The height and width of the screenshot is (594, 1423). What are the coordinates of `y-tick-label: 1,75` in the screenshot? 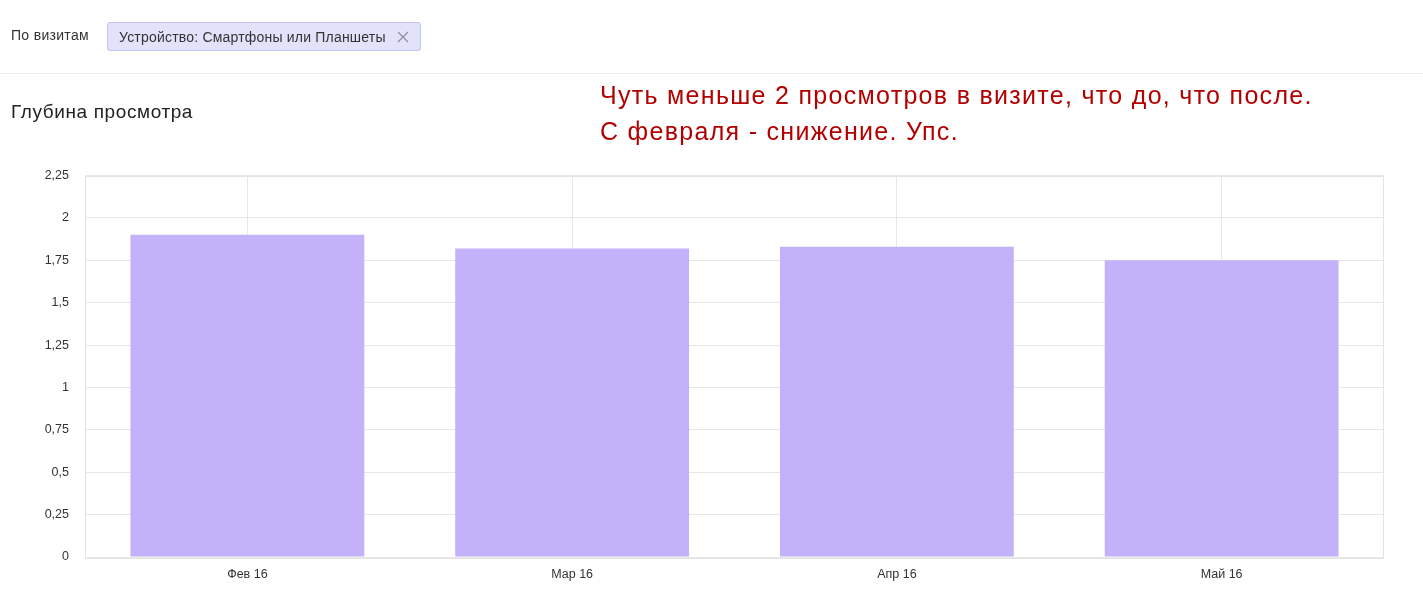 It's located at (57, 259).